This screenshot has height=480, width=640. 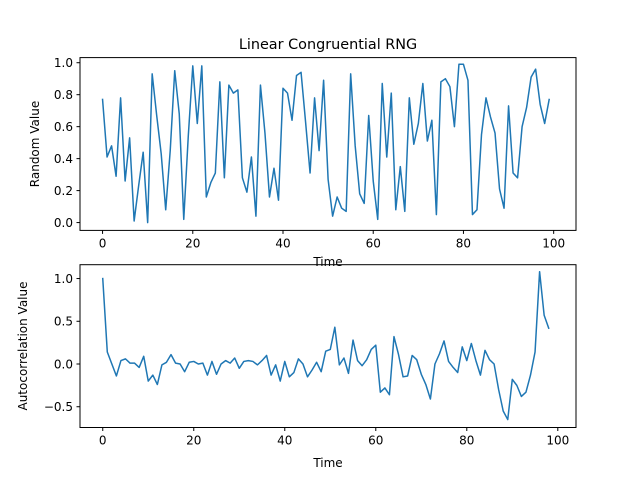 What do you see at coordinates (466, 441) in the screenshot?
I see `bottom-x-tick-label: 80` at bounding box center [466, 441].